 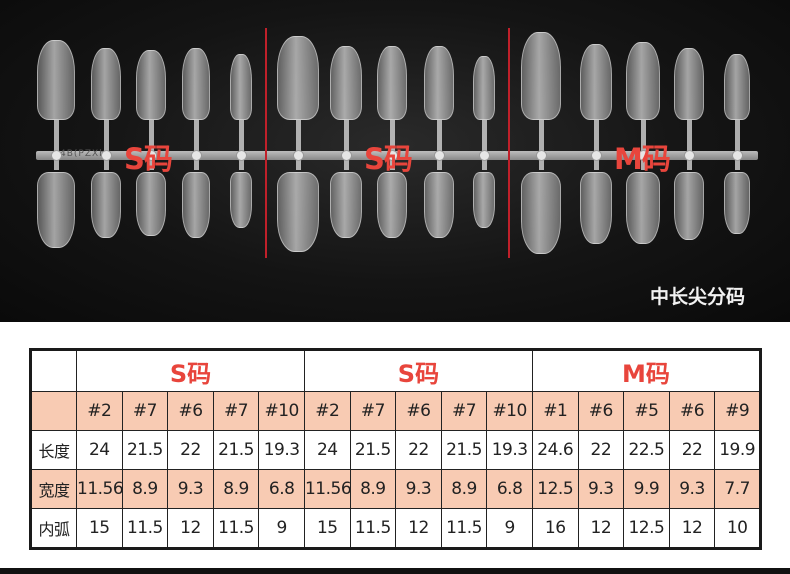 I want to click on value-cell: 24, so click(x=99, y=450).